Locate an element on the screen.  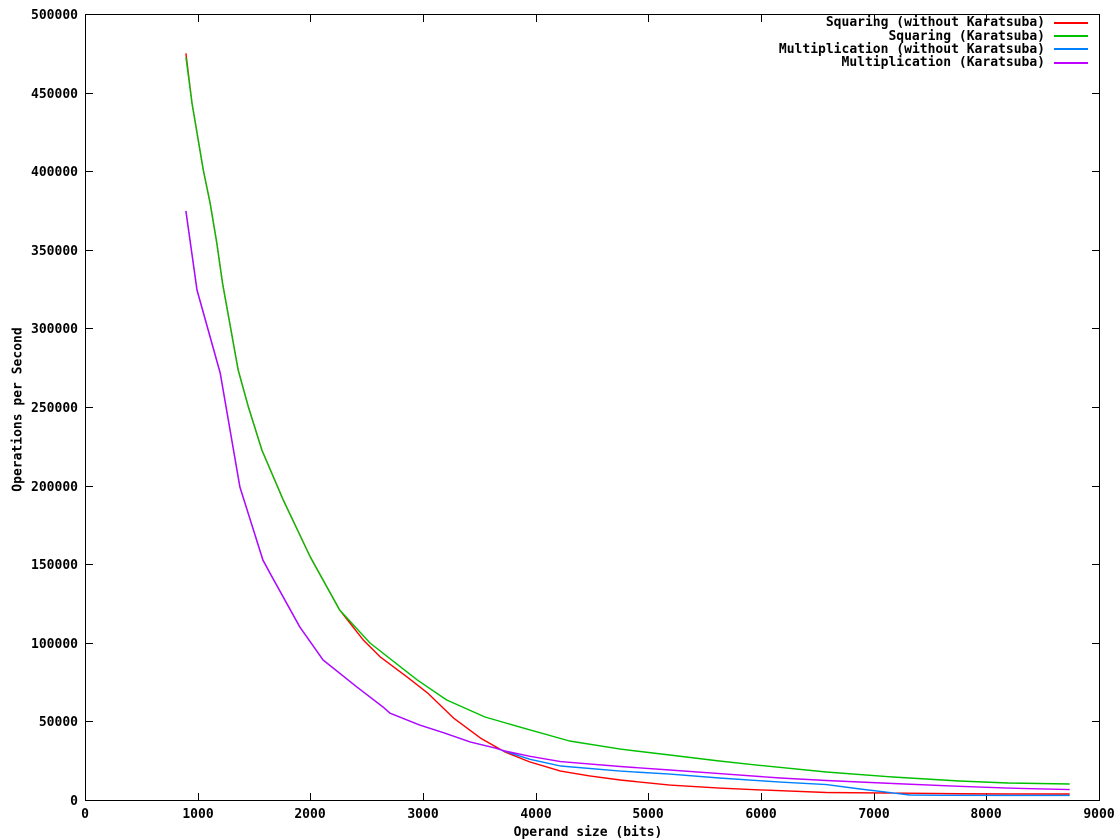
x-axis-title: Operand size (bits) is located at coordinates (588, 832).